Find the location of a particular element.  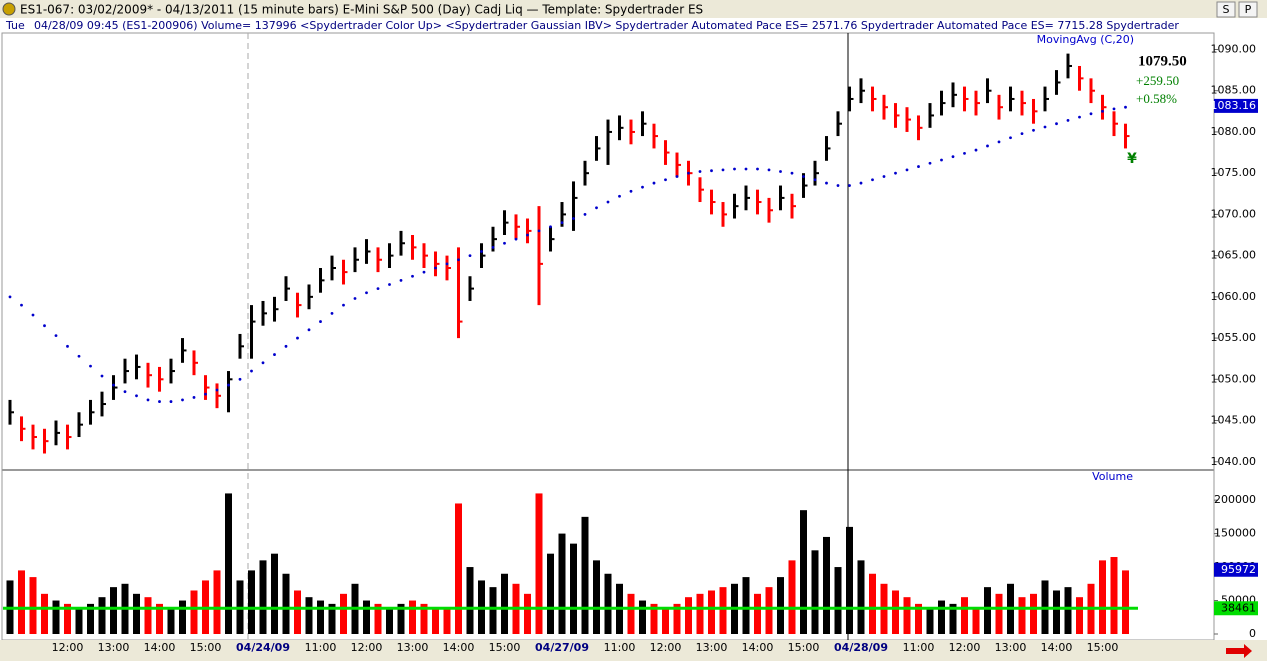

x-tick-label: 12:00 is located at coordinates (666, 647).